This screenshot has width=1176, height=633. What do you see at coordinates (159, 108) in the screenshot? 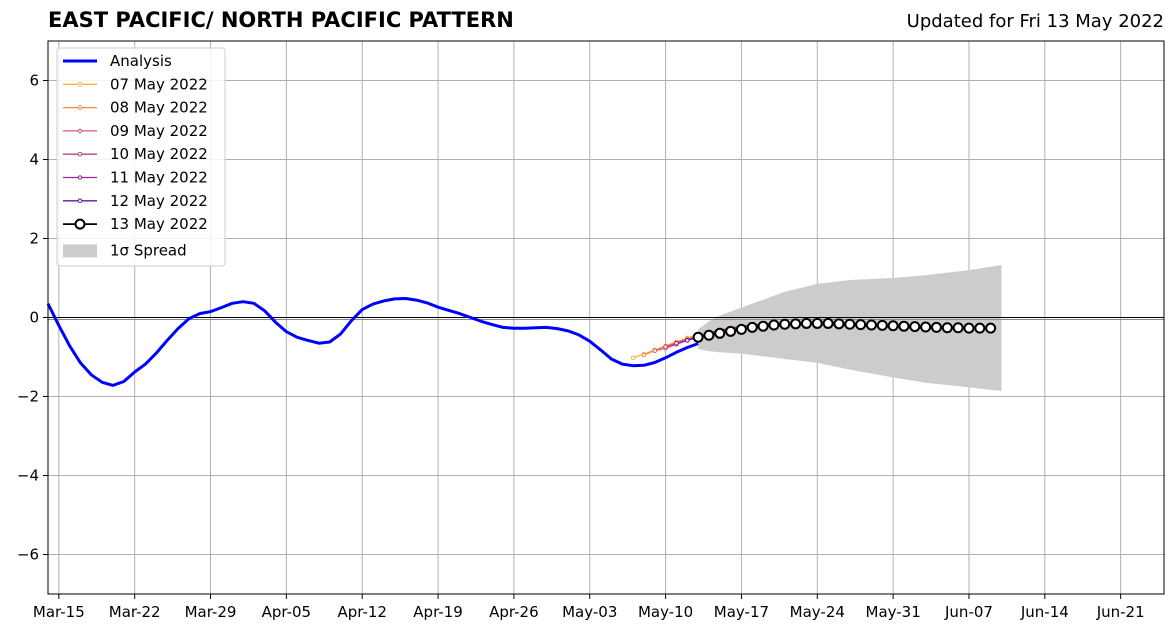
I see `legend-entry-label: 08 May 2022` at bounding box center [159, 108].